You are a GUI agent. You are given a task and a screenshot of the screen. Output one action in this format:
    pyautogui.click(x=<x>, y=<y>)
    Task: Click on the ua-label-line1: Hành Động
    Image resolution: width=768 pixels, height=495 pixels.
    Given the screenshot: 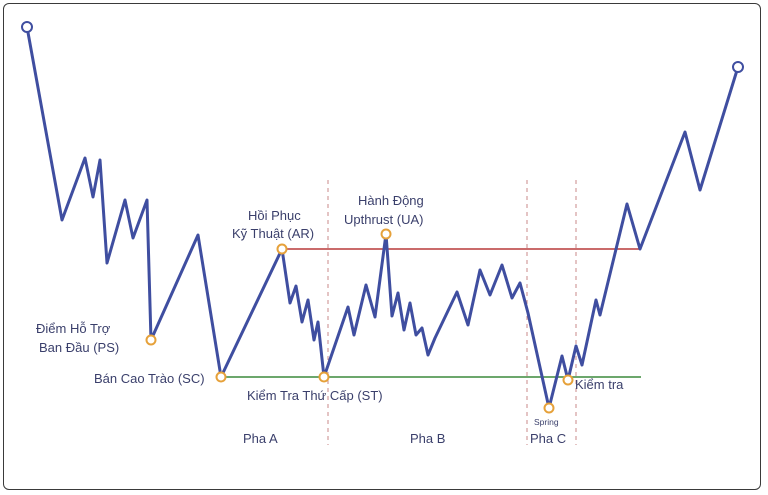 What is the action you would take?
    pyautogui.click(x=391, y=200)
    